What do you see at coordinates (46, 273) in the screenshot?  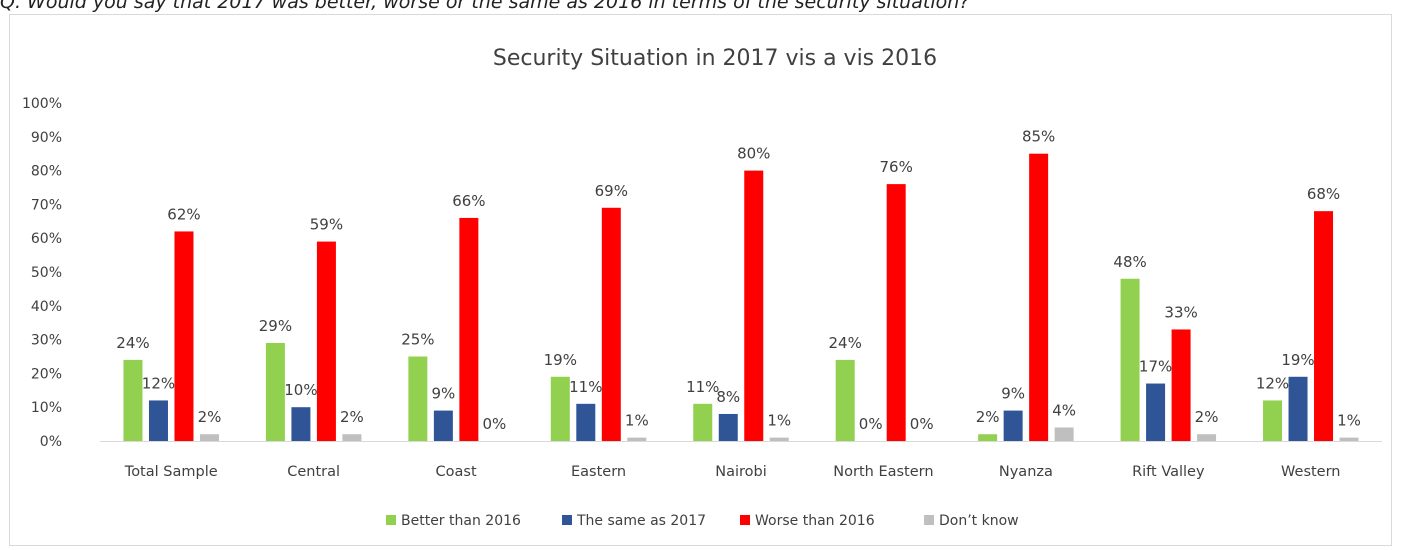 I see `y-tick-label: 50%` at bounding box center [46, 273].